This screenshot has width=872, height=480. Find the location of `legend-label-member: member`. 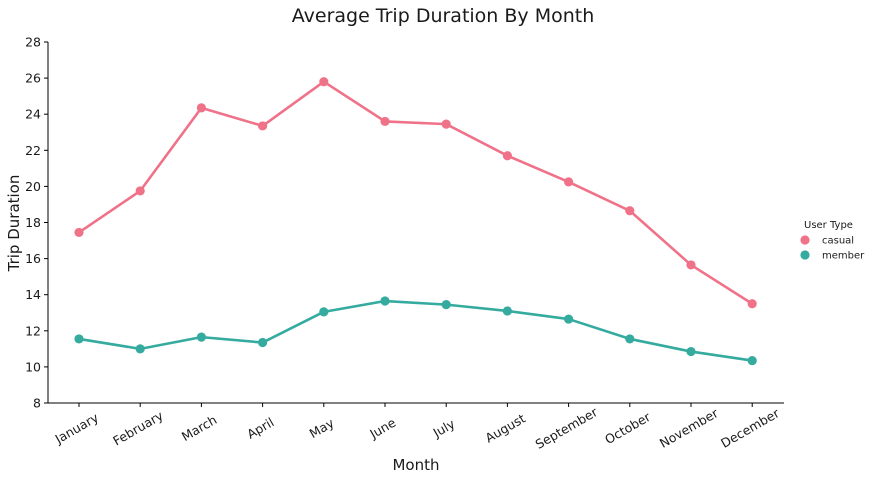

legend-label-member: member is located at coordinates (843, 256).